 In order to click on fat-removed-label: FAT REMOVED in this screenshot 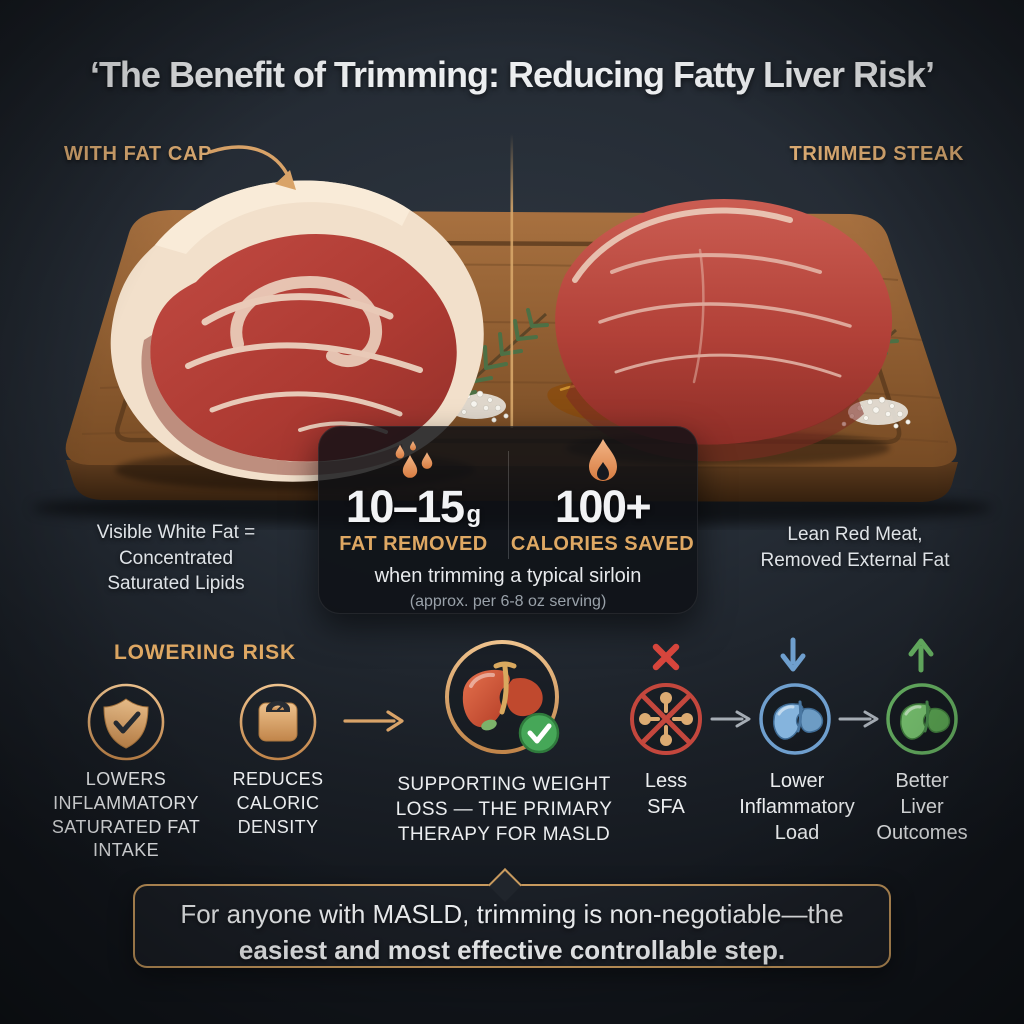, I will do `click(413, 544)`.